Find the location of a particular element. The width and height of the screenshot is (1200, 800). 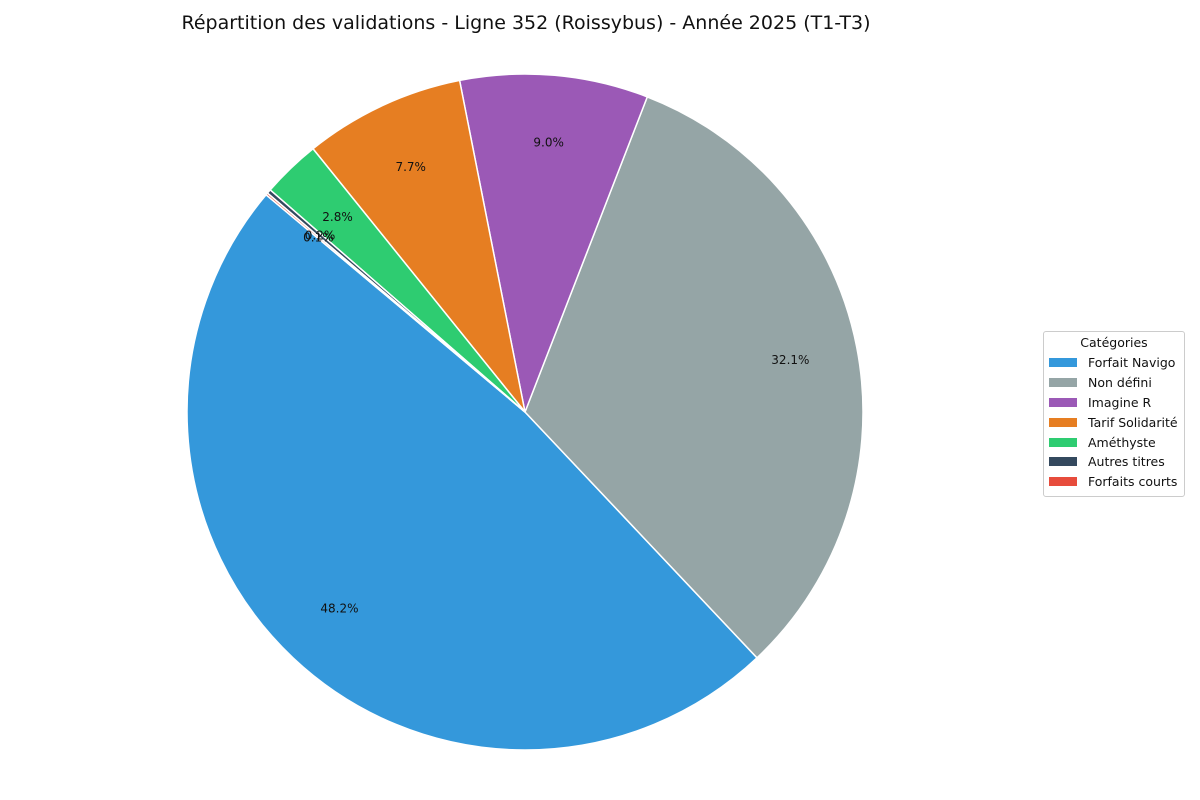

pie-label-amethyste: 2.8% is located at coordinates (337, 217).